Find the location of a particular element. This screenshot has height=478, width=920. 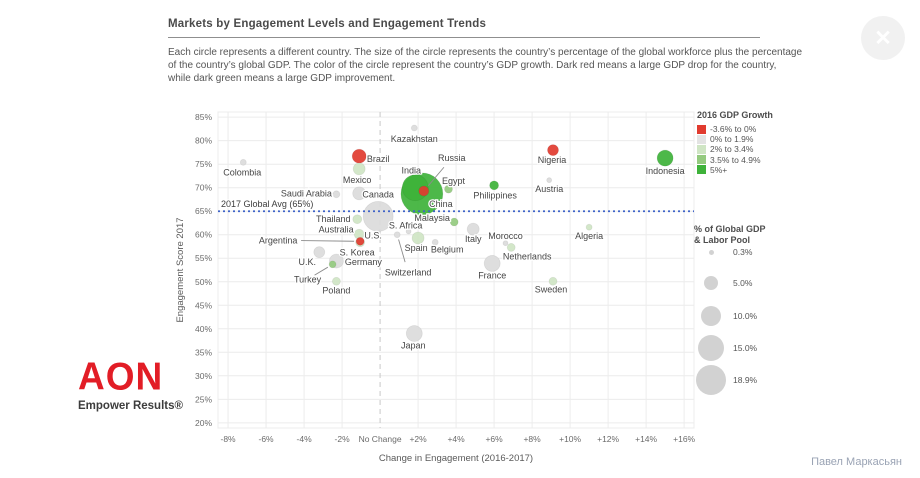

data-point-malaysia is located at coordinates (454, 222).